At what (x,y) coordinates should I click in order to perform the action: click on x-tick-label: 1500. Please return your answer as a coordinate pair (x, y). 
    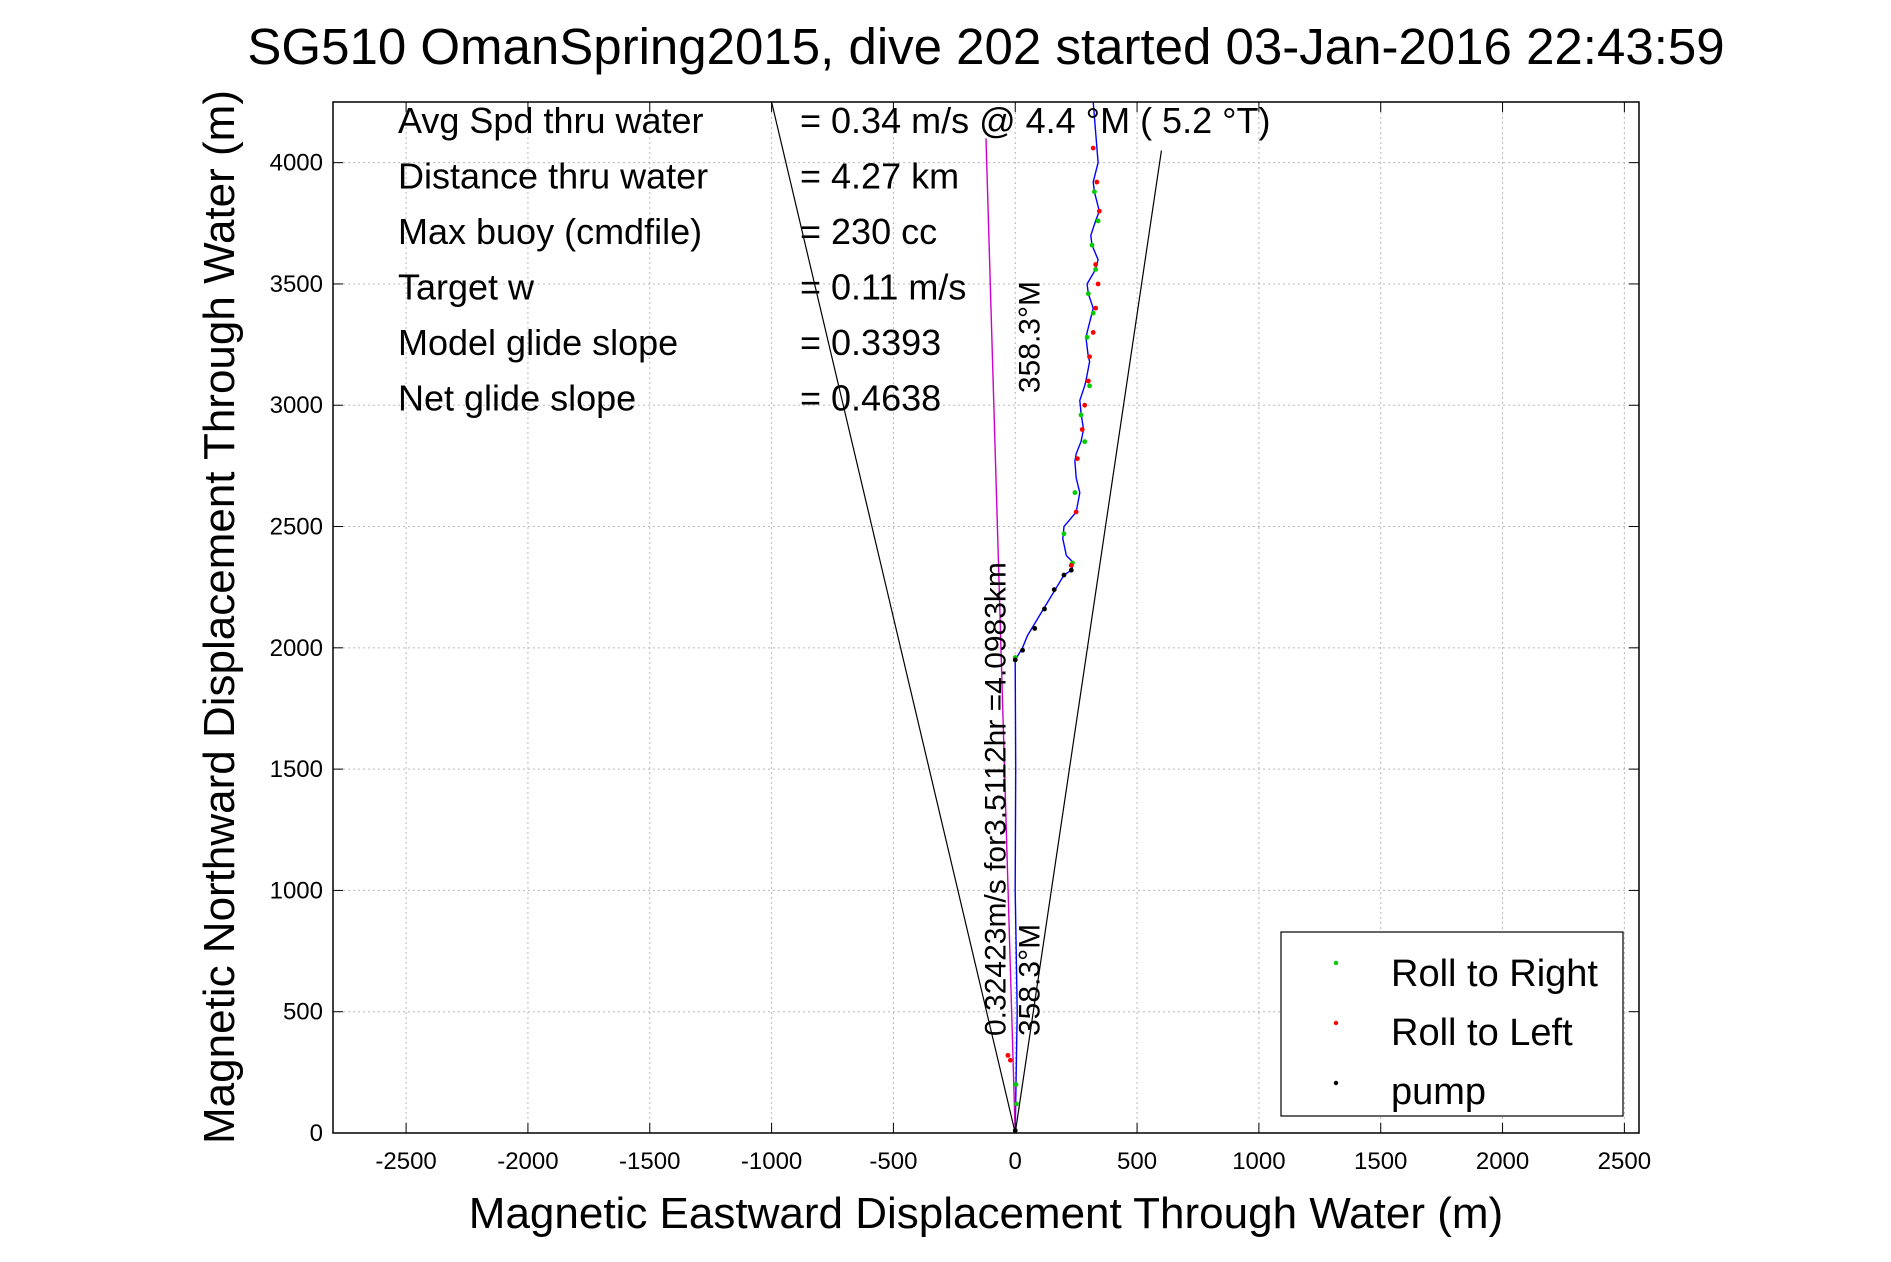
    Looking at the image, I should click on (1380, 1161).